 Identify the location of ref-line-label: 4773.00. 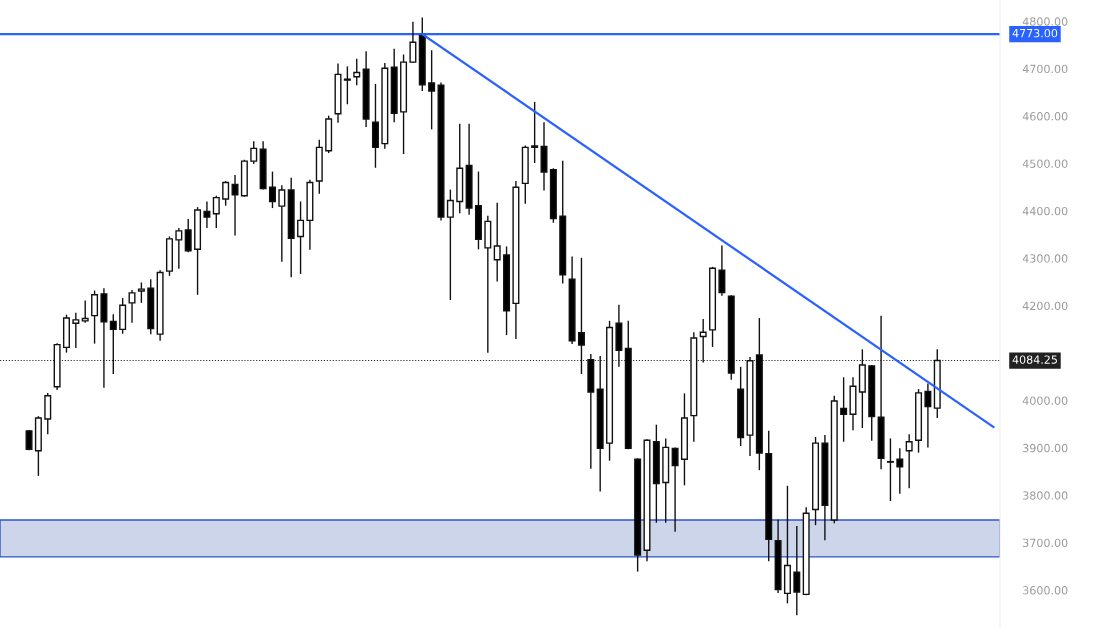
(1035, 33).